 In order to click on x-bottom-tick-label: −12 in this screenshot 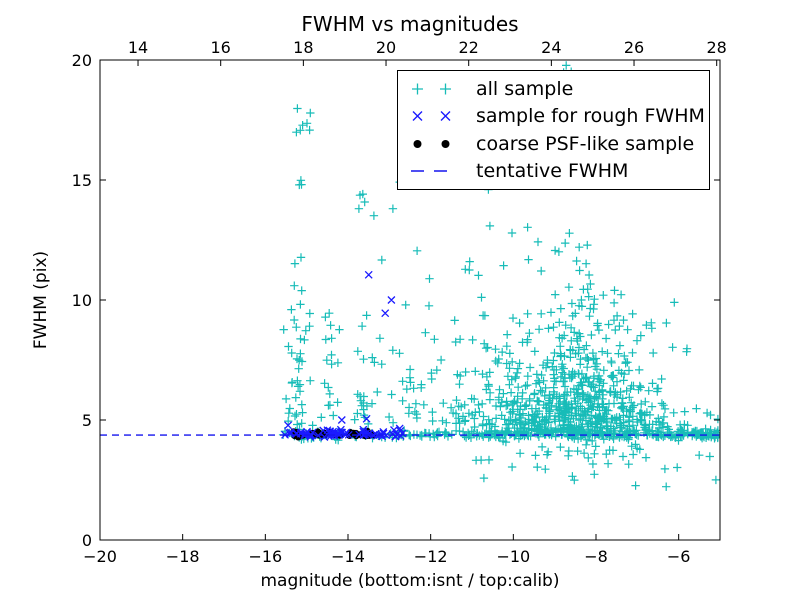, I will do `click(431, 556)`.